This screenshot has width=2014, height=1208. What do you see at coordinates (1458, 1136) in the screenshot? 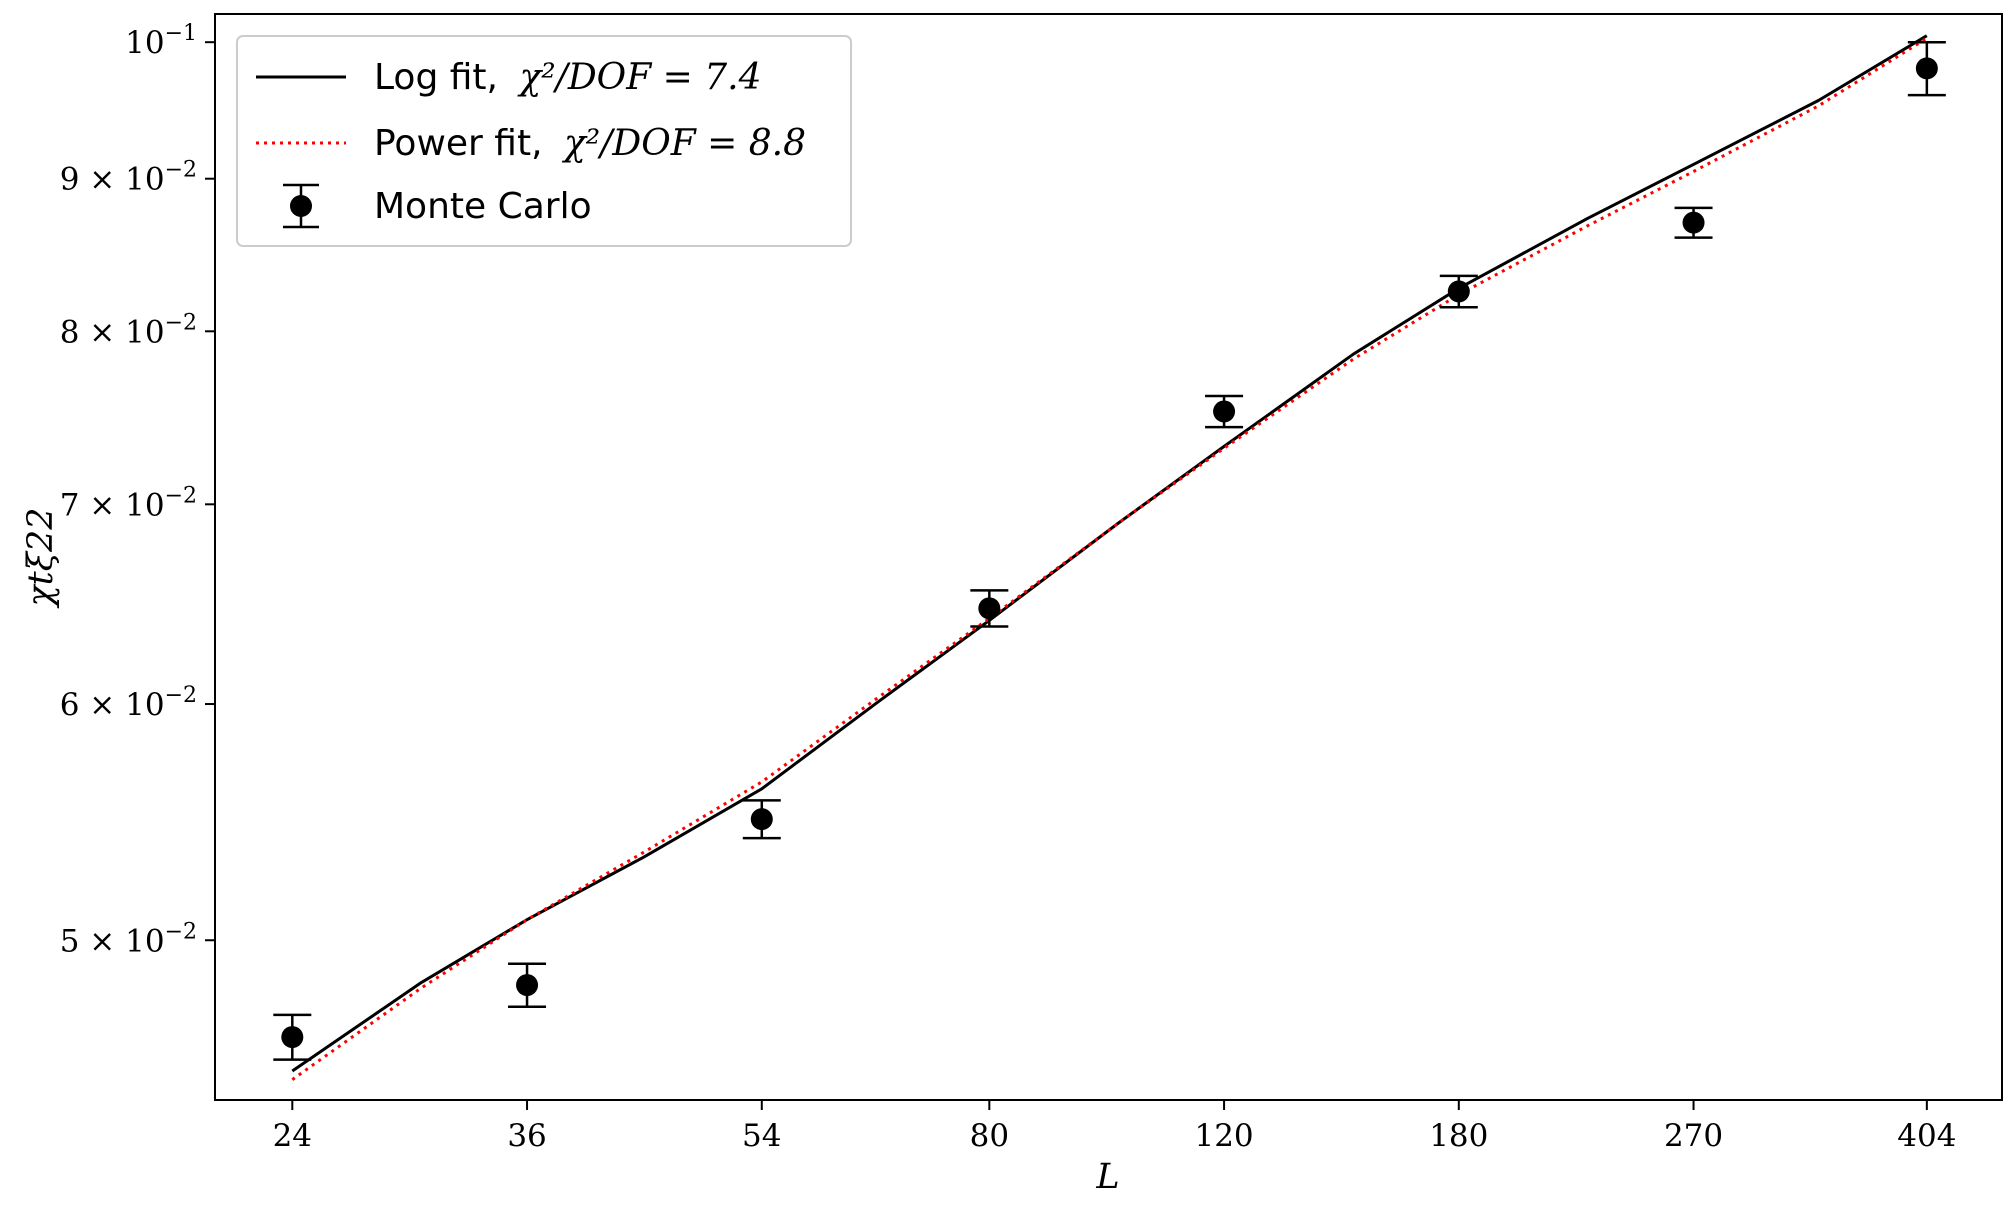
I see `x-tick-label: 180` at bounding box center [1458, 1136].